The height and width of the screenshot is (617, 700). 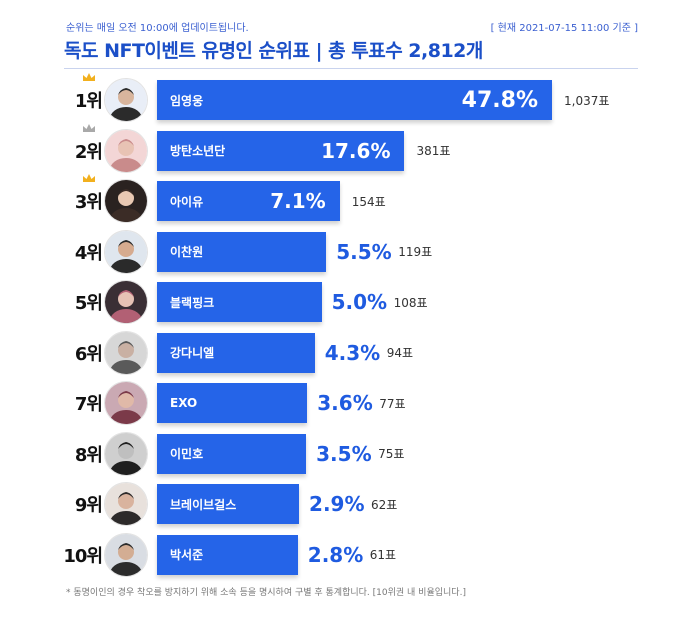 What do you see at coordinates (88, 303) in the screenshot?
I see `rank-label: 5위` at bounding box center [88, 303].